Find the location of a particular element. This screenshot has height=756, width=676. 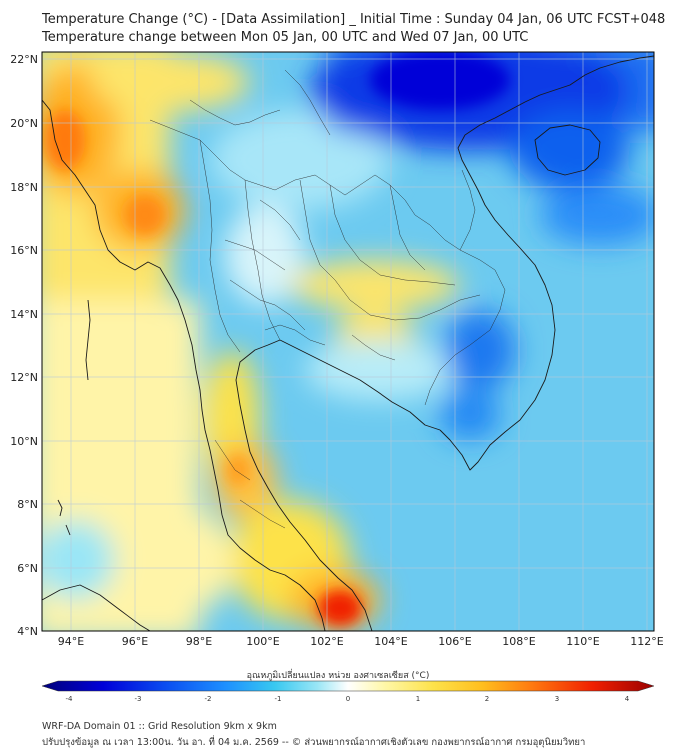

lat-label: 6°N is located at coordinates (27, 568).